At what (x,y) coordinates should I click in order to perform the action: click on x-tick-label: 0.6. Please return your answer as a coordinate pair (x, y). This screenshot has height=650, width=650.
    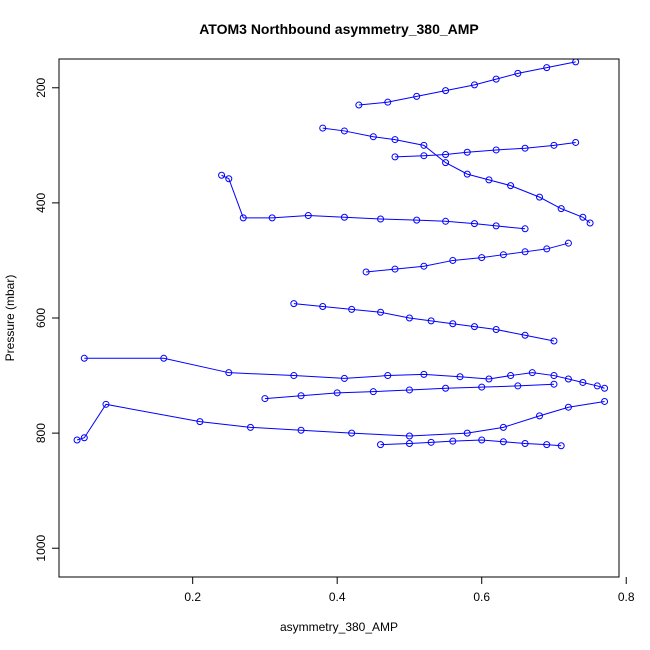
    Looking at the image, I should click on (481, 597).